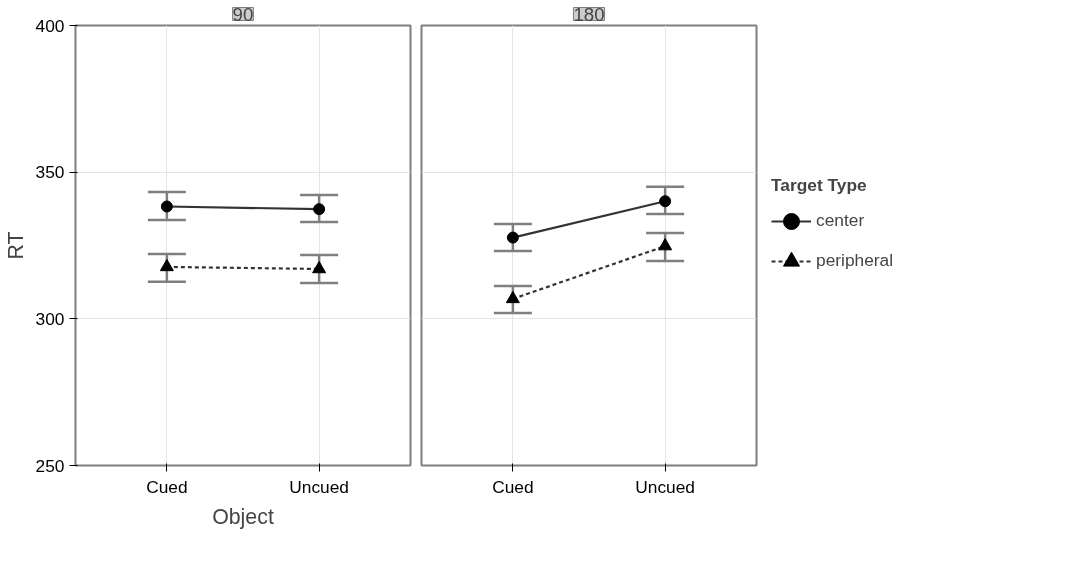 This screenshot has width=1071, height=575. I want to click on legend-label: center, so click(840, 220).